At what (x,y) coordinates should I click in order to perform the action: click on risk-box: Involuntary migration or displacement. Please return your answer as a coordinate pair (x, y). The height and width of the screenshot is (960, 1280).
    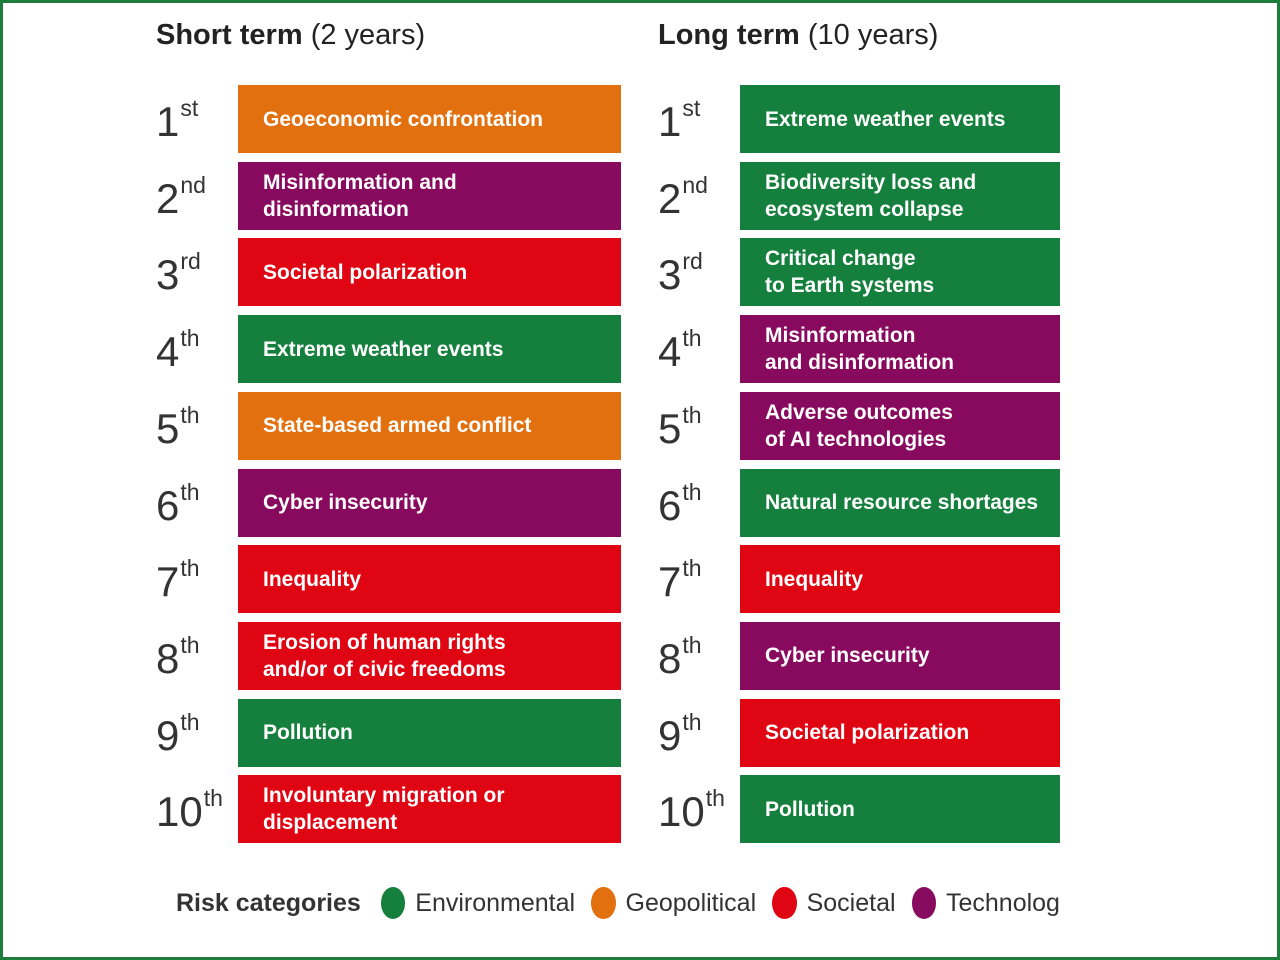
    Looking at the image, I should click on (429, 809).